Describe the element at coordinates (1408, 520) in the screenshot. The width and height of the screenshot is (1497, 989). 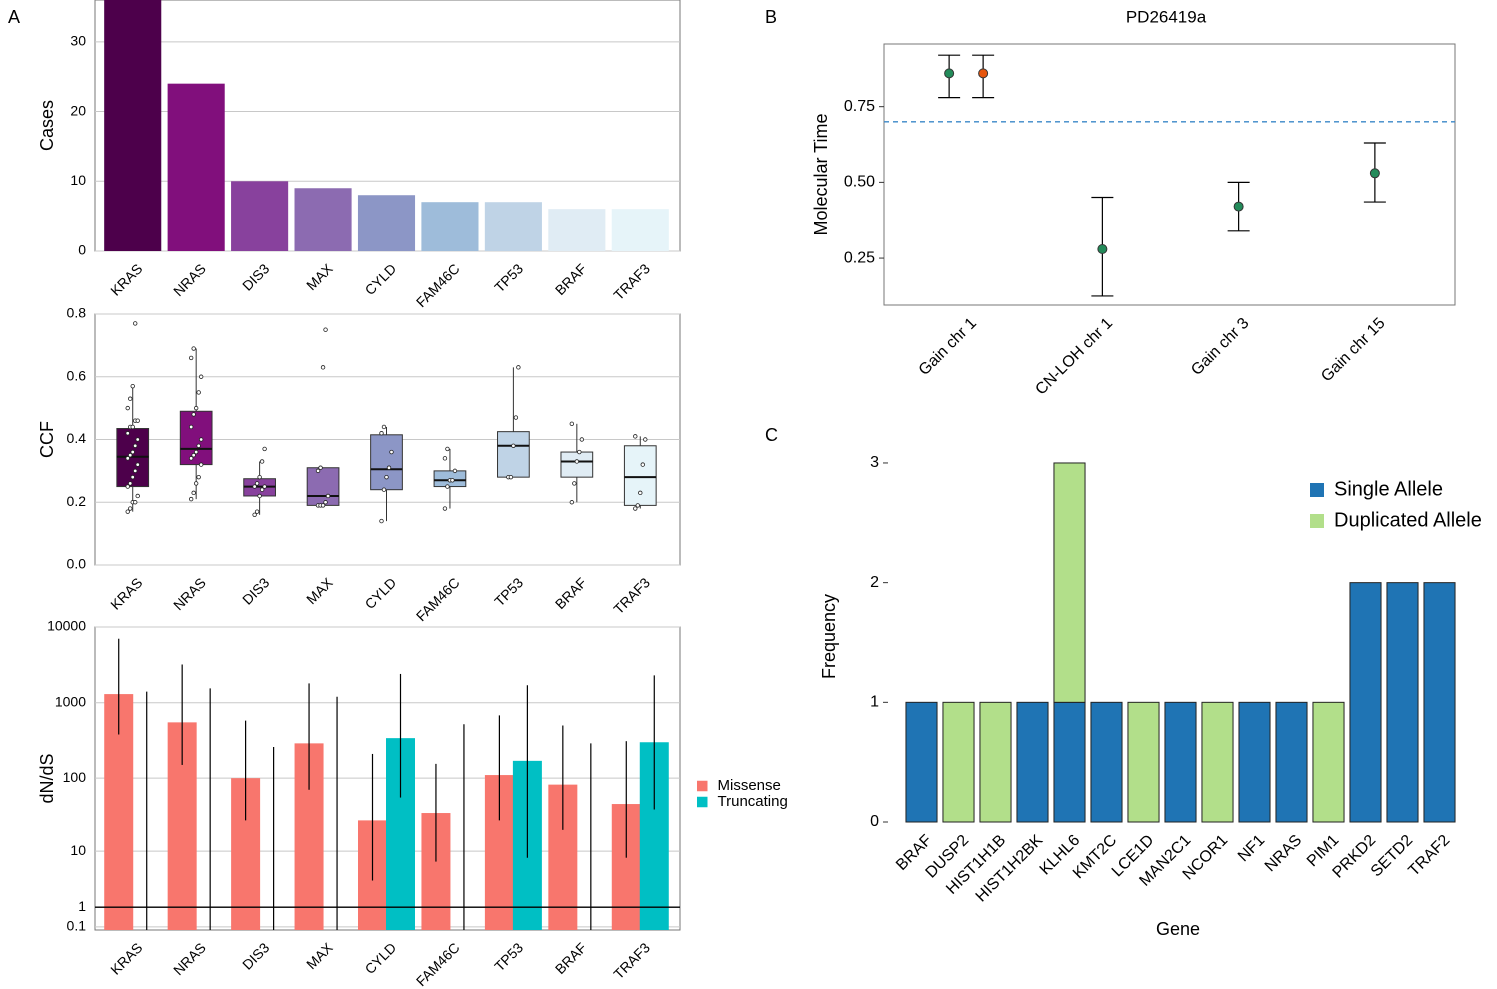
I see `legend-label: Duplicated Allele` at that location.